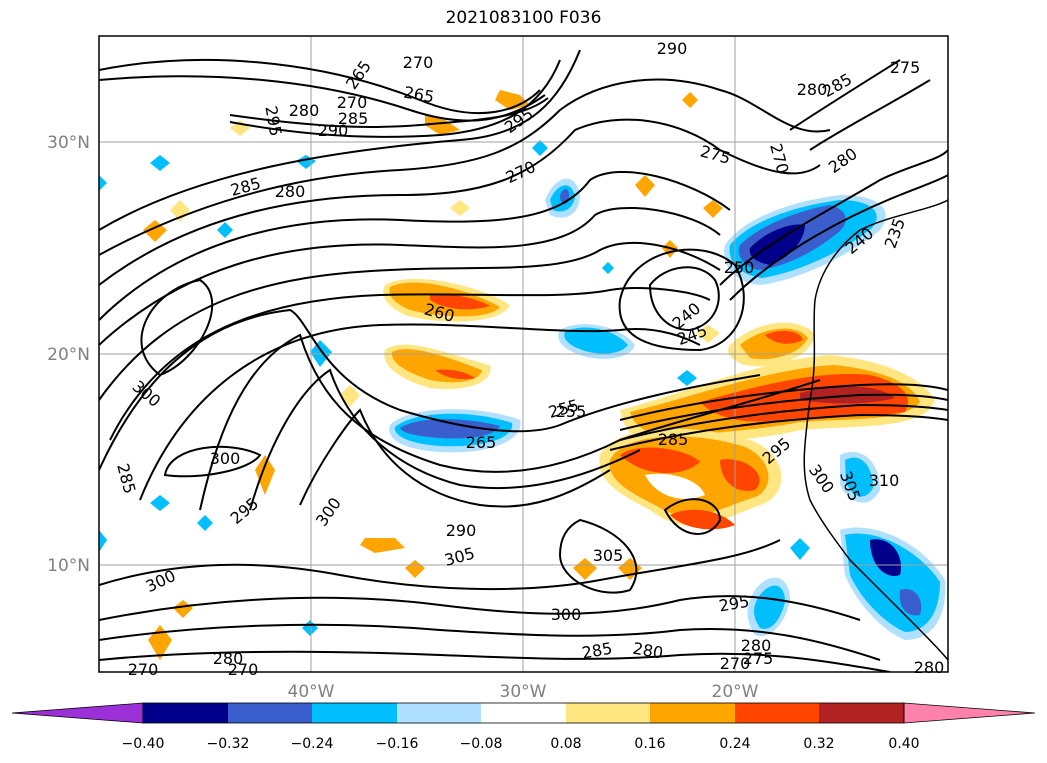 This screenshot has width=1047, height=763. Describe the element at coordinates (734, 744) in the screenshot. I see `colorbar-tick-label: 0.24` at that location.